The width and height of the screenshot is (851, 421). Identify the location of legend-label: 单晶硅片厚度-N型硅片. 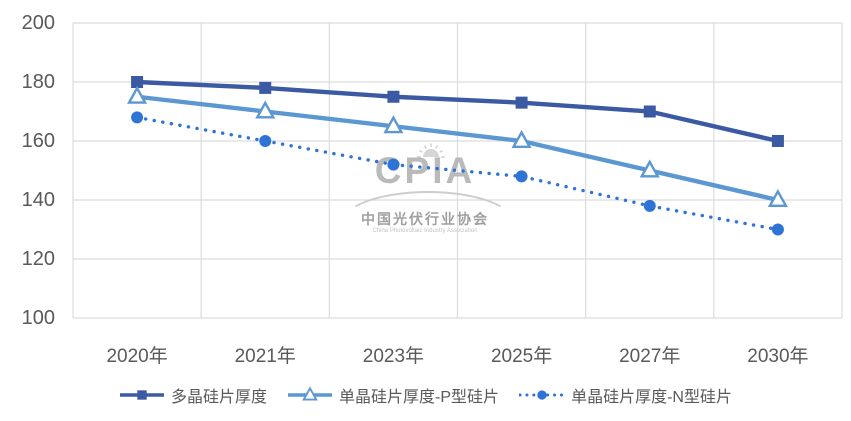
(651, 397).